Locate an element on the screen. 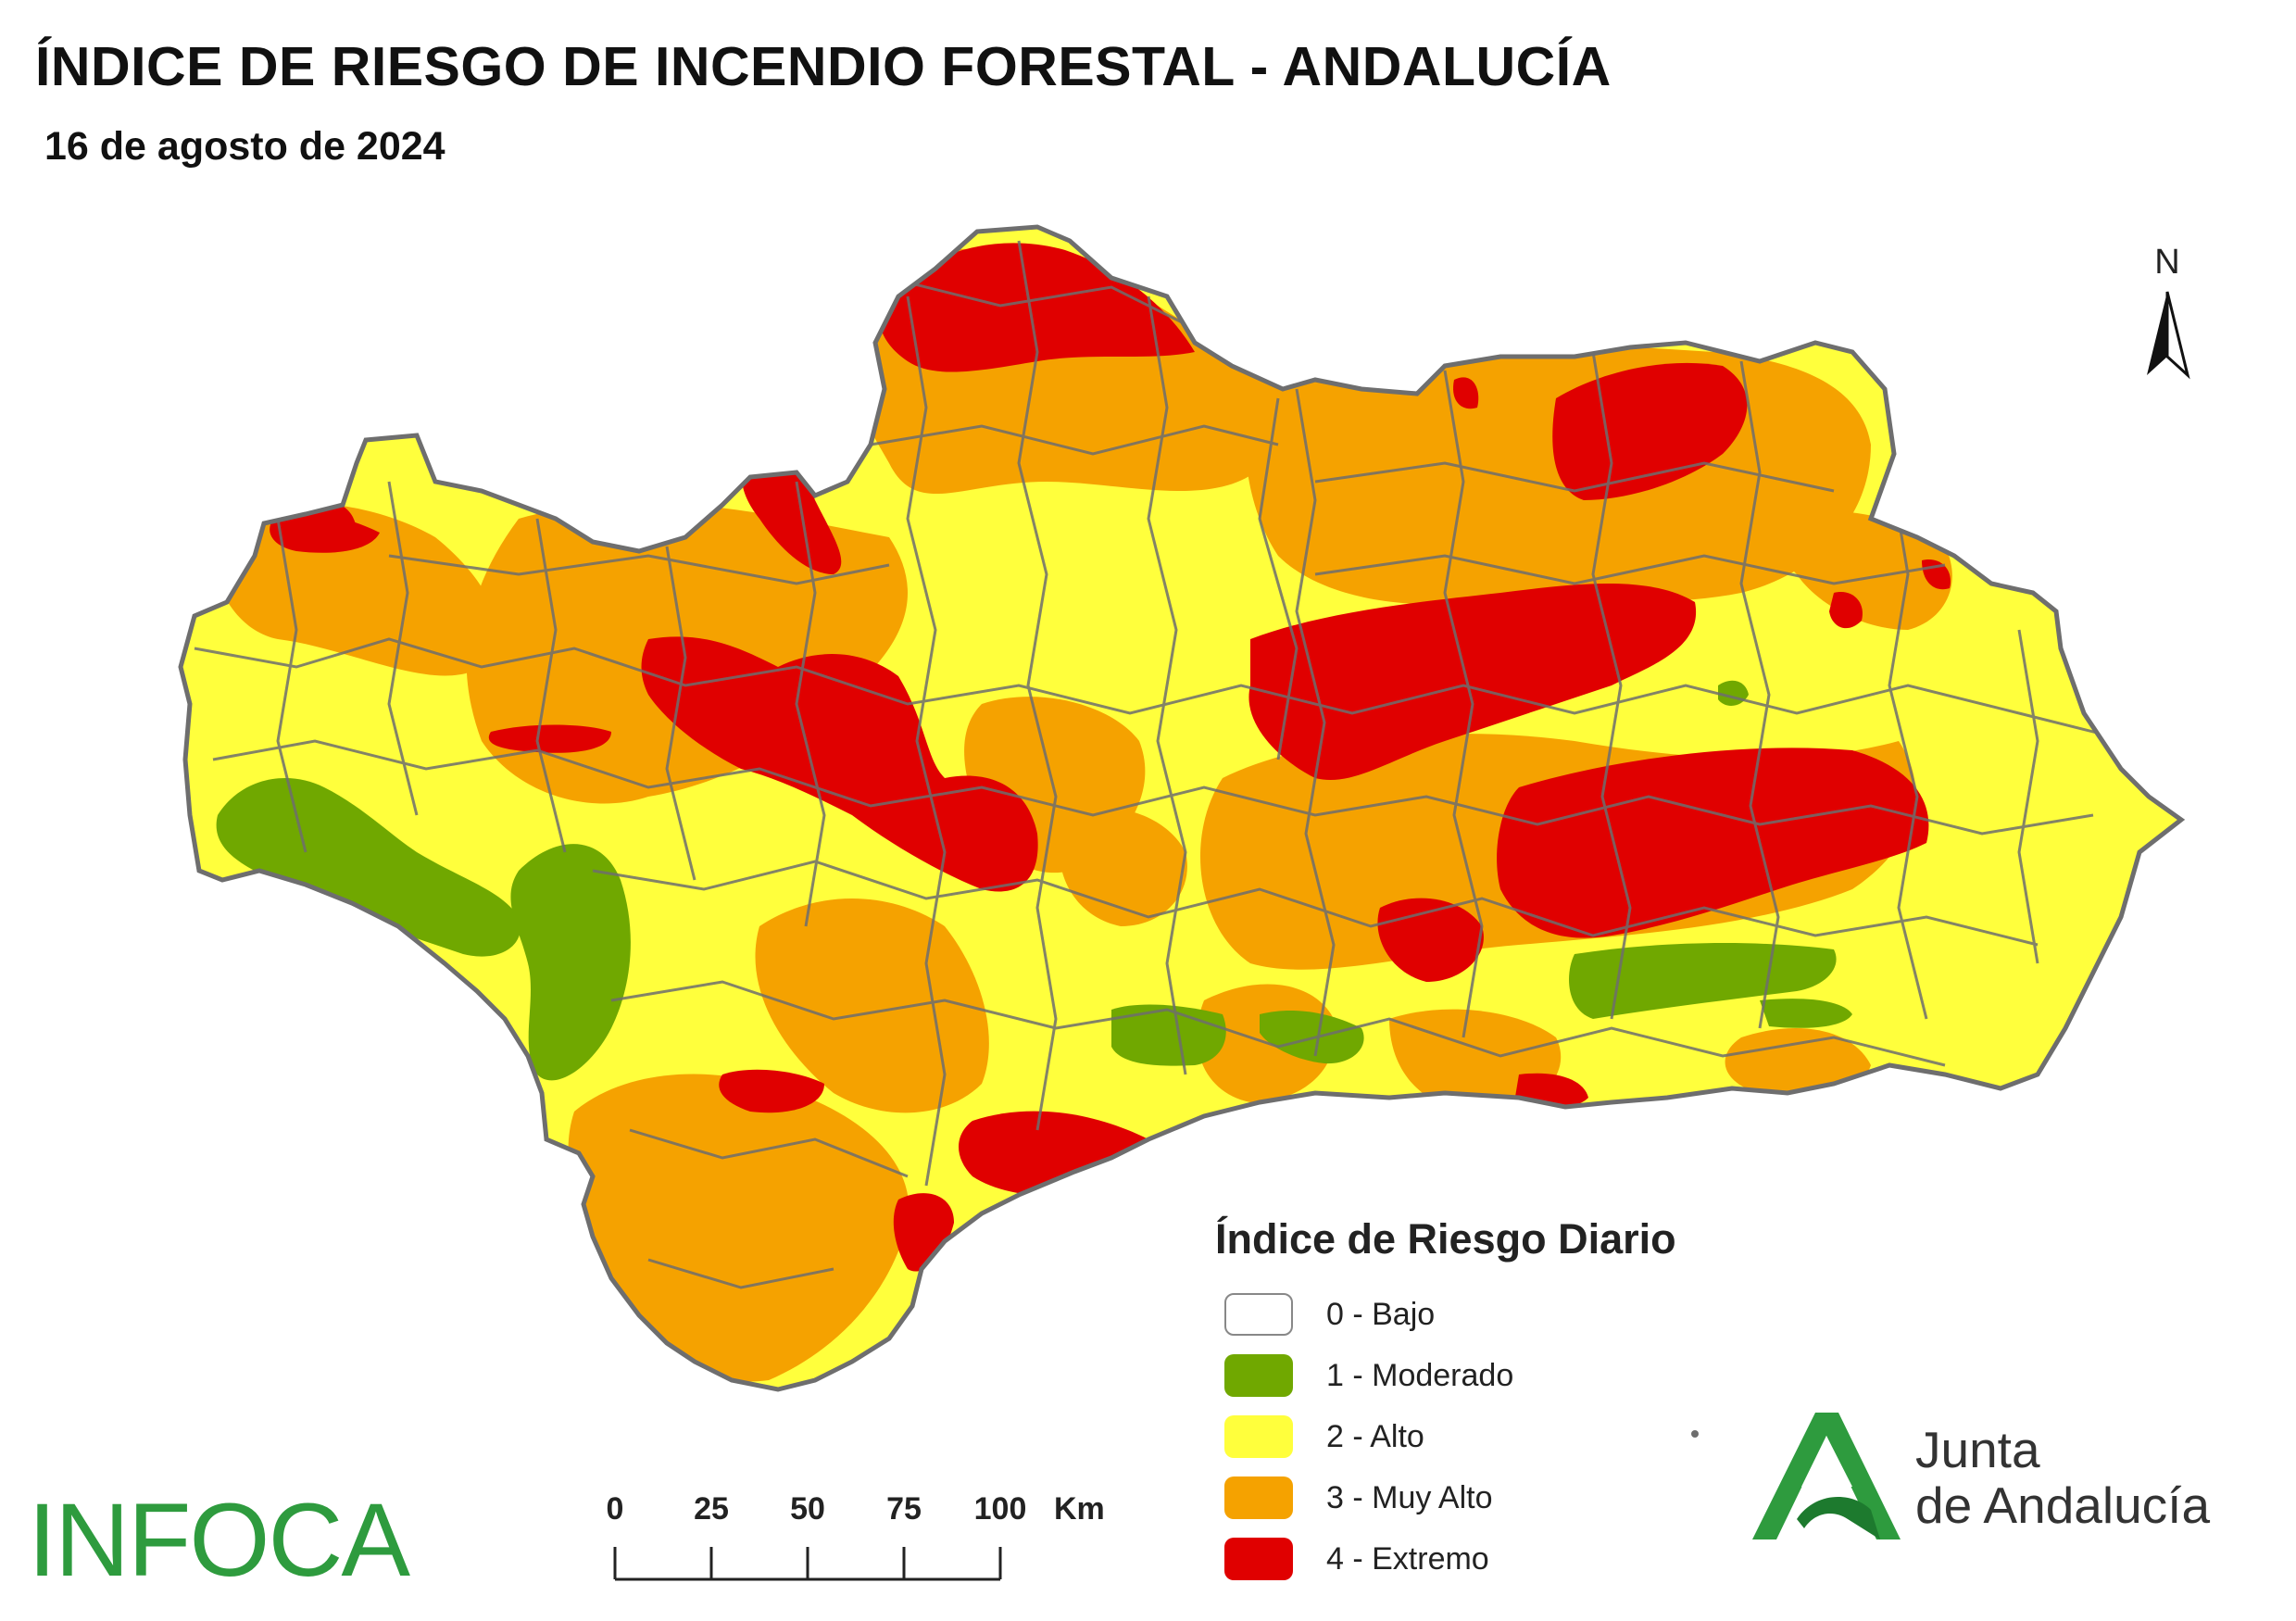 This screenshot has width=2296, height=1621. junta-andalucia-logo-text: Junta de Andalucía is located at coordinates (2062, 1477).